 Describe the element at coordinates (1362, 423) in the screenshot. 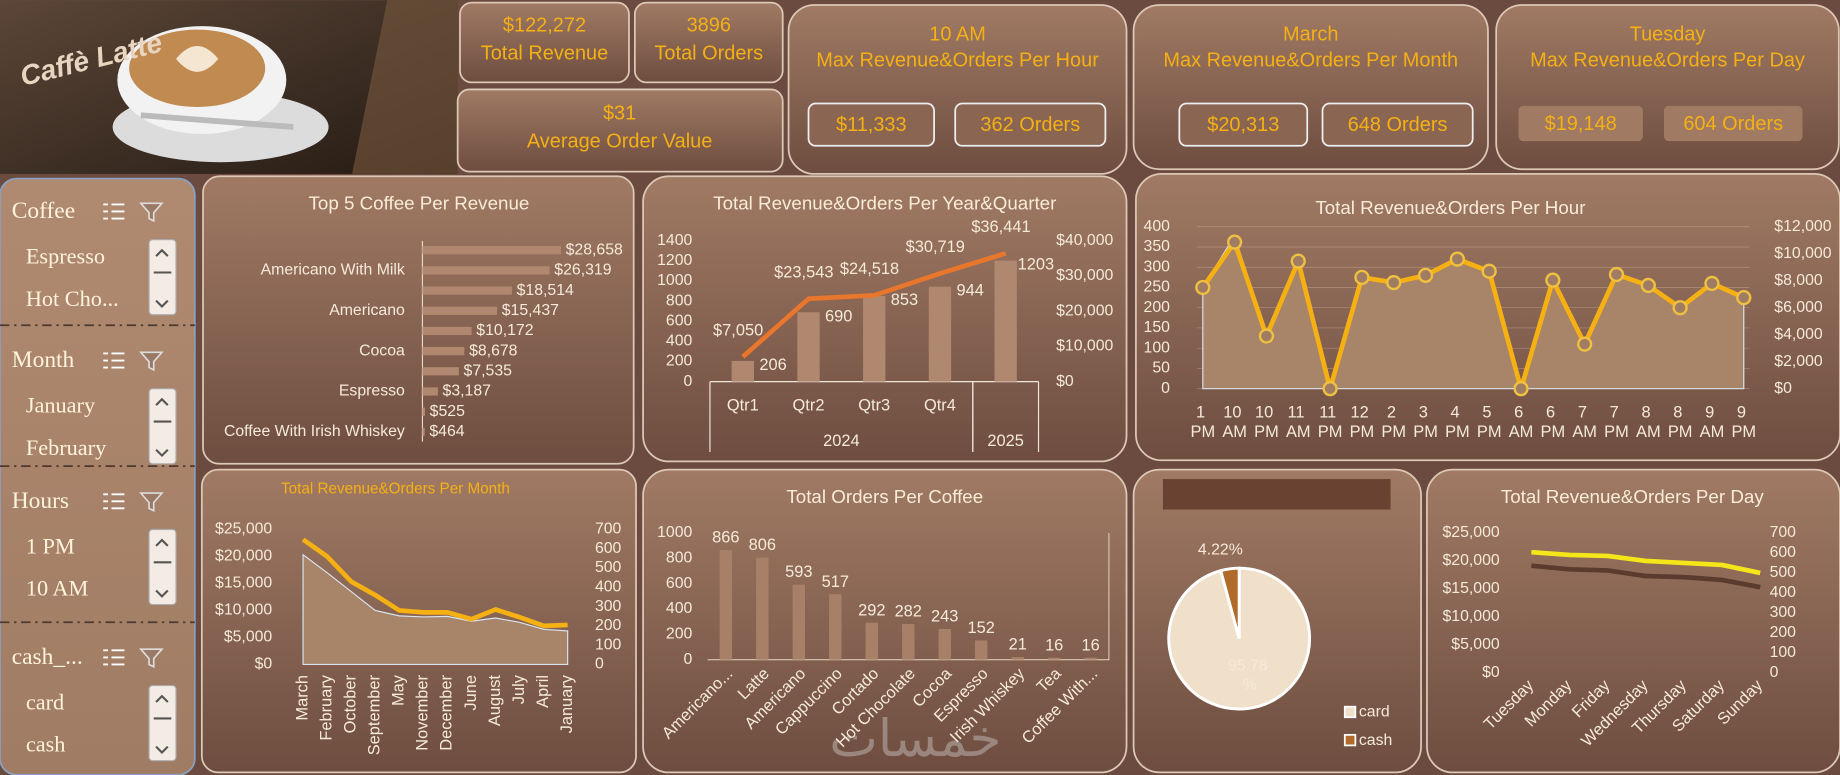

I see `x-tick-label: 12 PM` at that location.